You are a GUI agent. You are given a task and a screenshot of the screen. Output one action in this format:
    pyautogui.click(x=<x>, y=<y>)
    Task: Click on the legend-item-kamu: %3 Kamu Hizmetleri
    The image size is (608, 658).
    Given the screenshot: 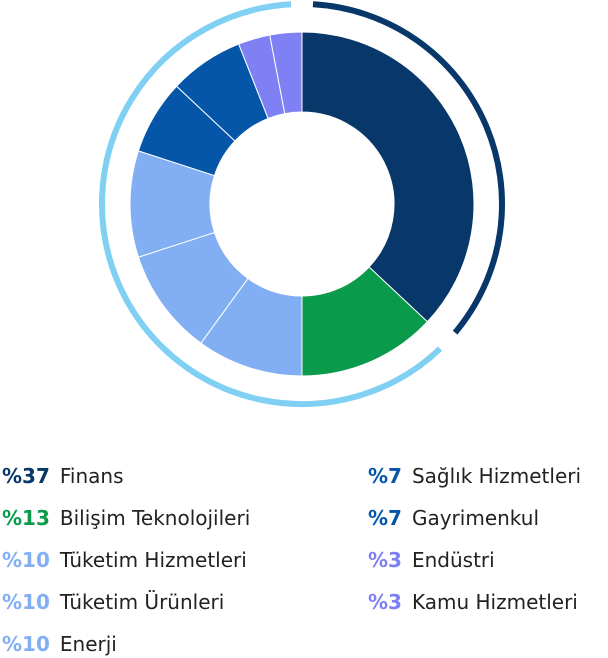 What is the action you would take?
    pyautogui.click(x=473, y=602)
    